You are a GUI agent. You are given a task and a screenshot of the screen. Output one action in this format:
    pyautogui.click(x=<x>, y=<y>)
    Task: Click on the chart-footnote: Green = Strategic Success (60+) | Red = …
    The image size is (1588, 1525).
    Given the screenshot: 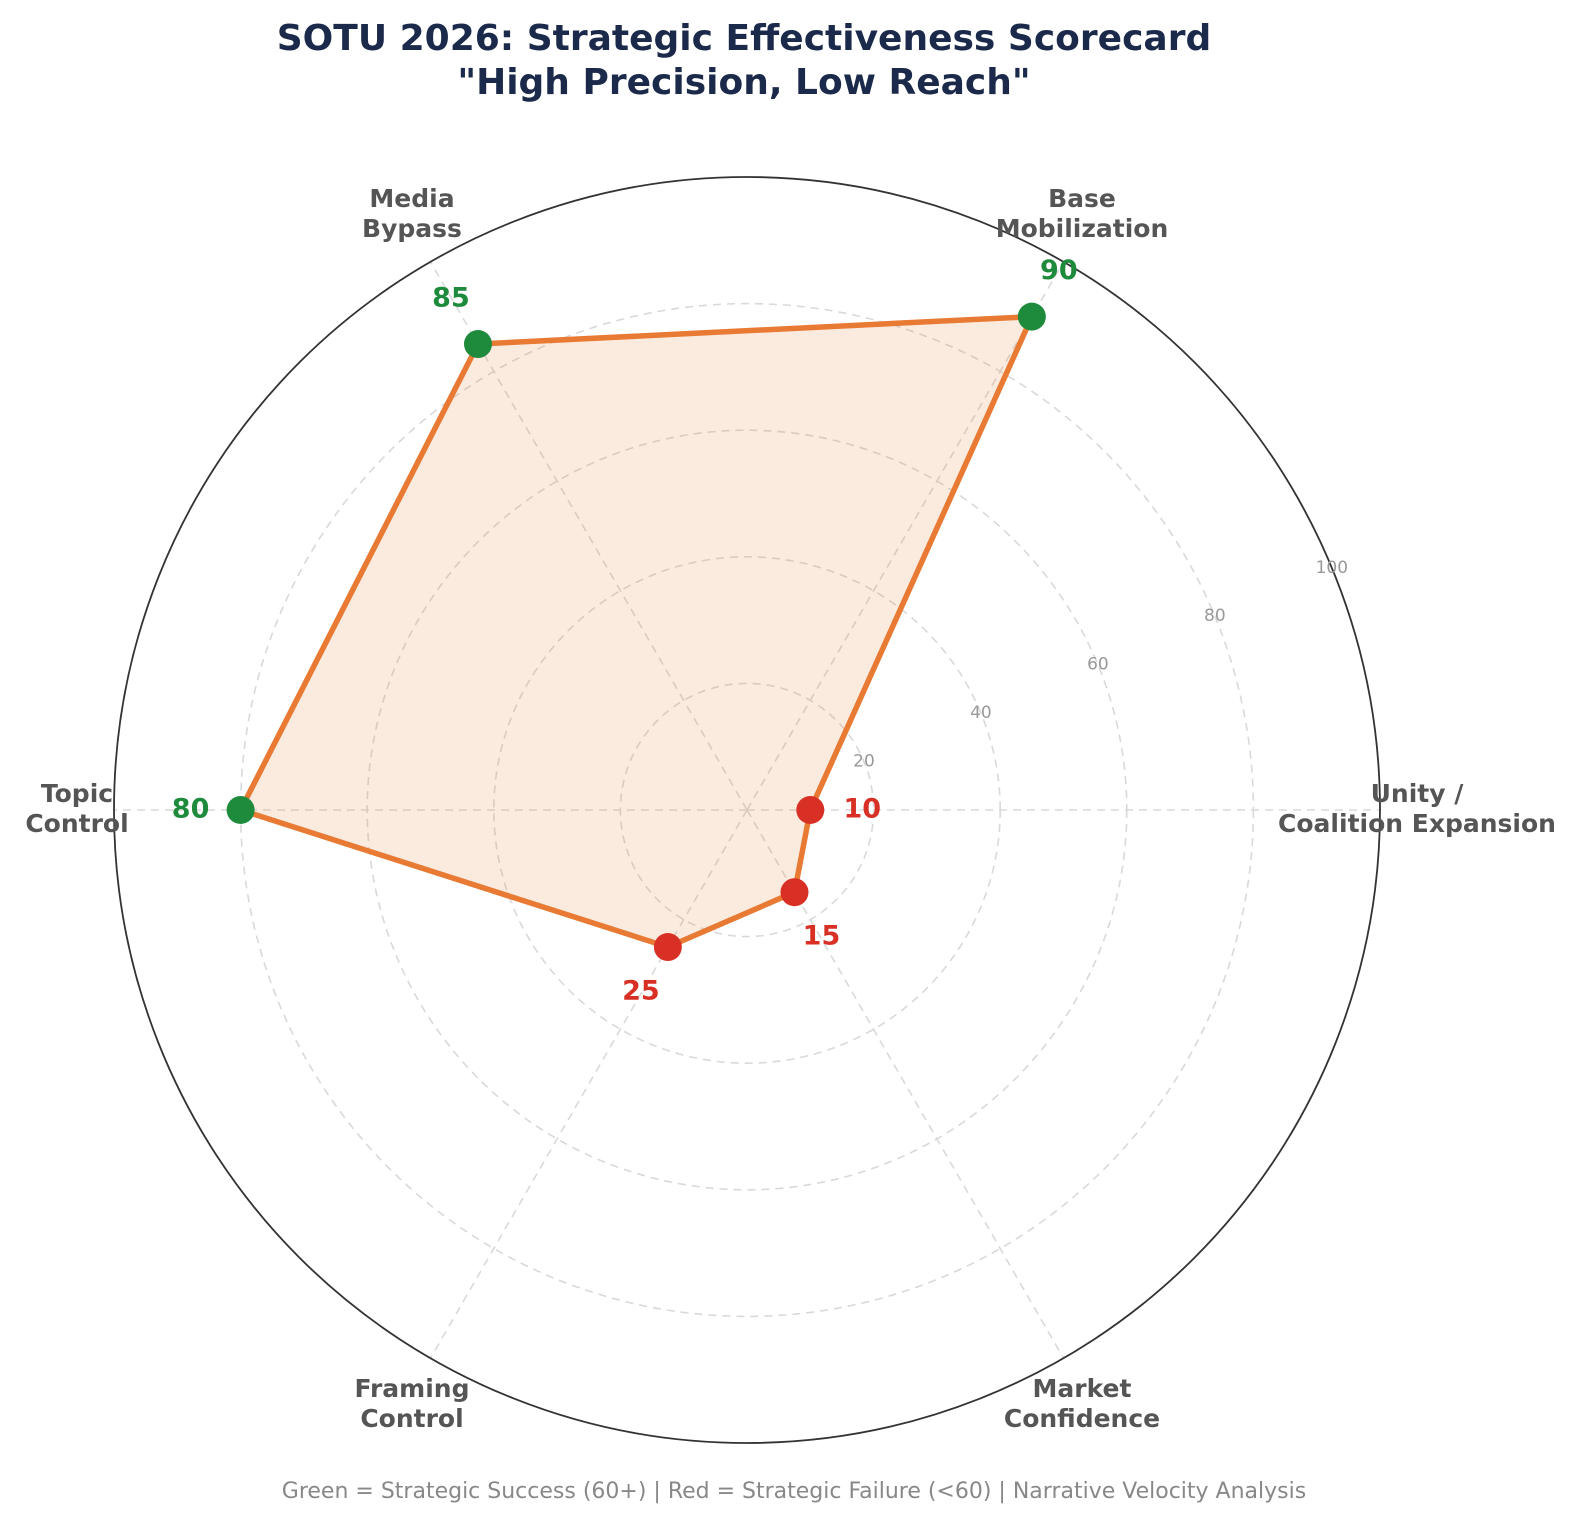 What is the action you would take?
    pyautogui.click(x=794, y=1491)
    